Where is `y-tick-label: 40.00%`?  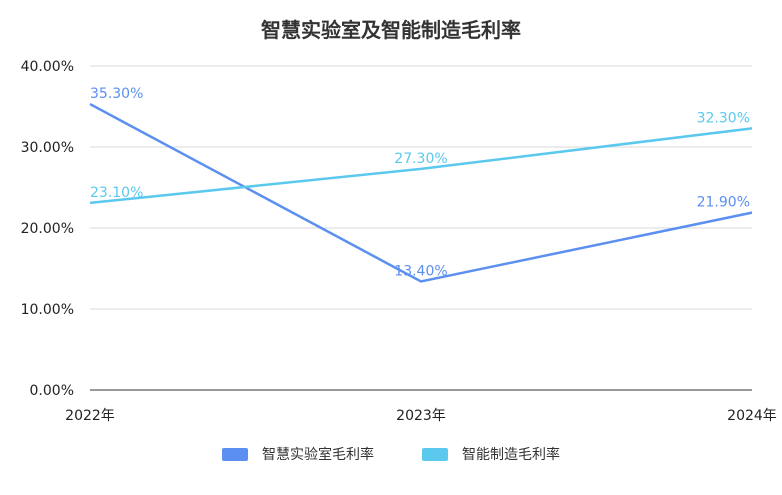 y-tick-label: 40.00% is located at coordinates (47, 67).